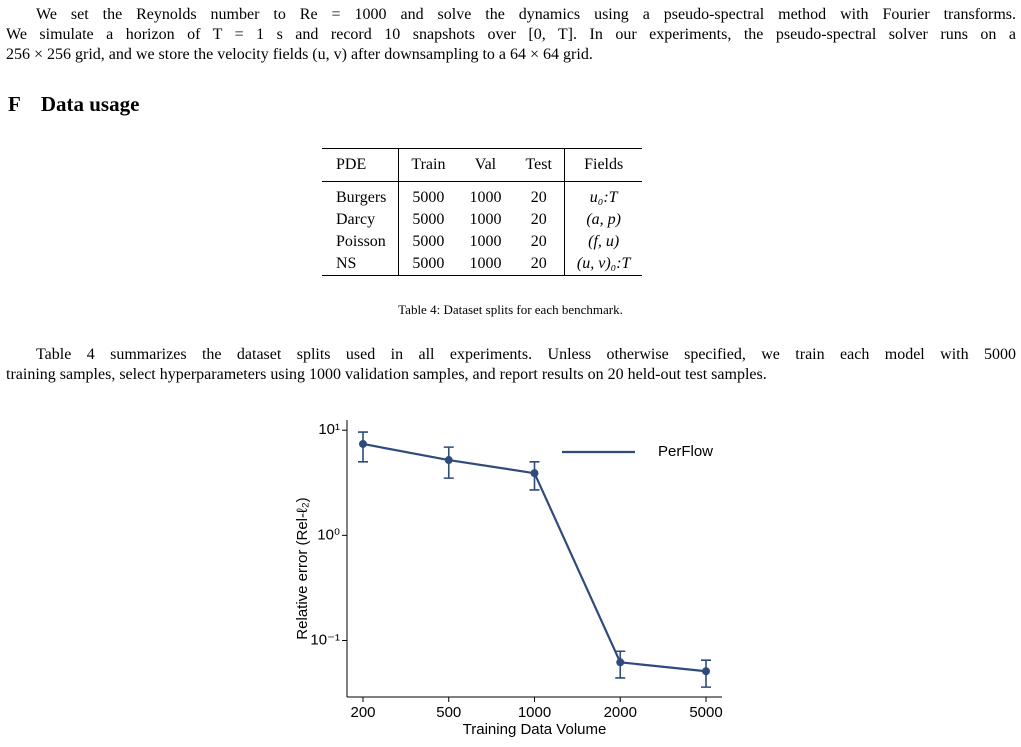 The height and width of the screenshot is (747, 1021). Describe the element at coordinates (604, 241) in the screenshot. I see `table-cell: (f, u)` at that location.